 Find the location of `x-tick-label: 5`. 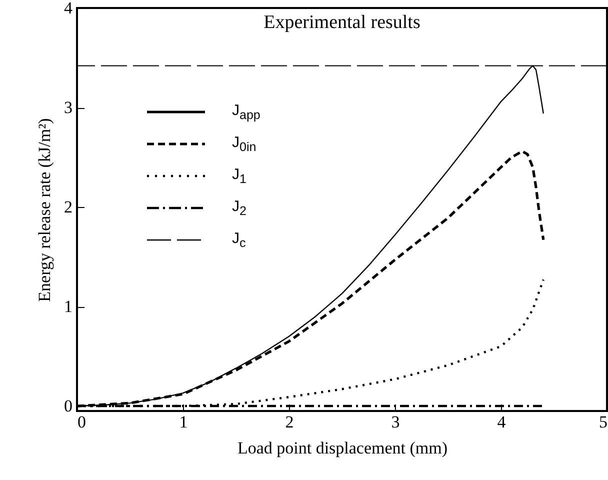

x-tick-label: 5 is located at coordinates (603, 422).